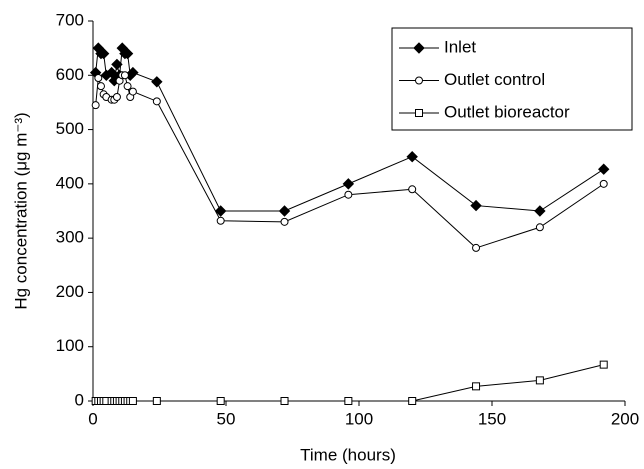 Image resolution: width=644 pixels, height=469 pixels. Describe the element at coordinates (20, 210) in the screenshot. I see `y-axis-title: Hg concentration (μg m⁻³)` at that location.